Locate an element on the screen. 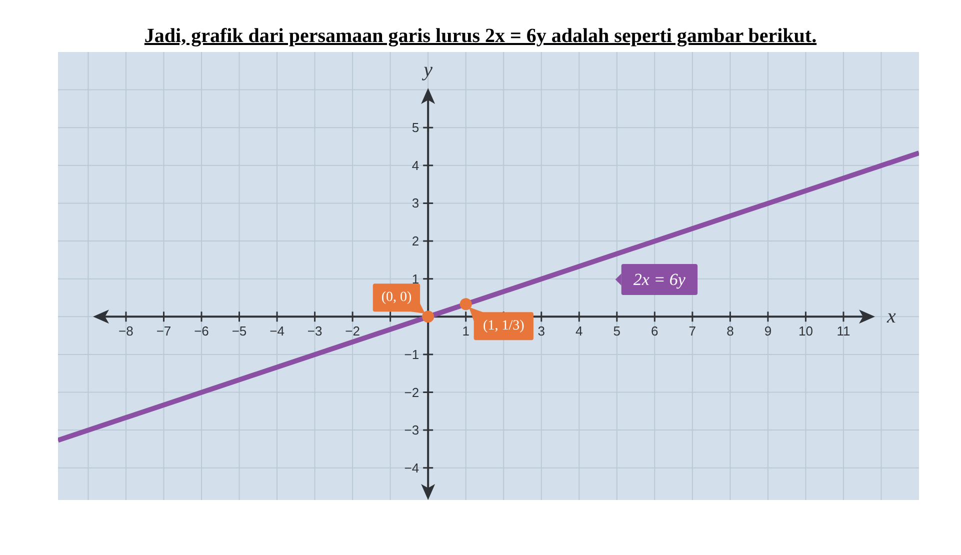 The image size is (961, 555). x-tick-label: −4 is located at coordinates (277, 331).